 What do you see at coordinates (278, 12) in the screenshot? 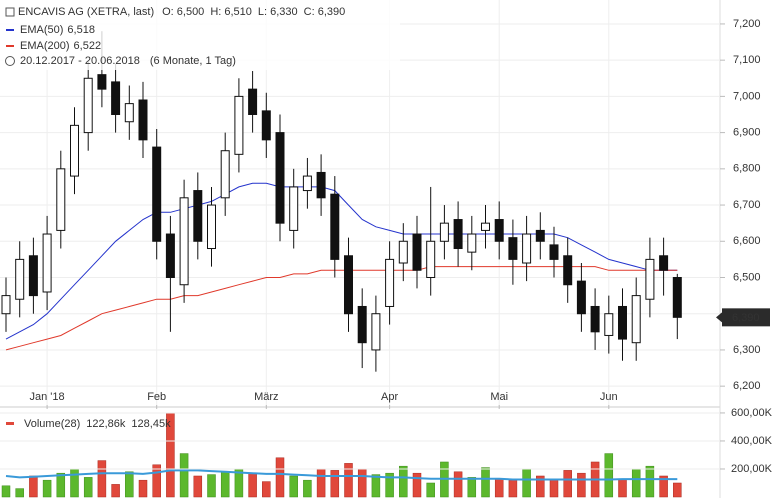
I see `ohlc-label: L: 6,330` at bounding box center [278, 12].